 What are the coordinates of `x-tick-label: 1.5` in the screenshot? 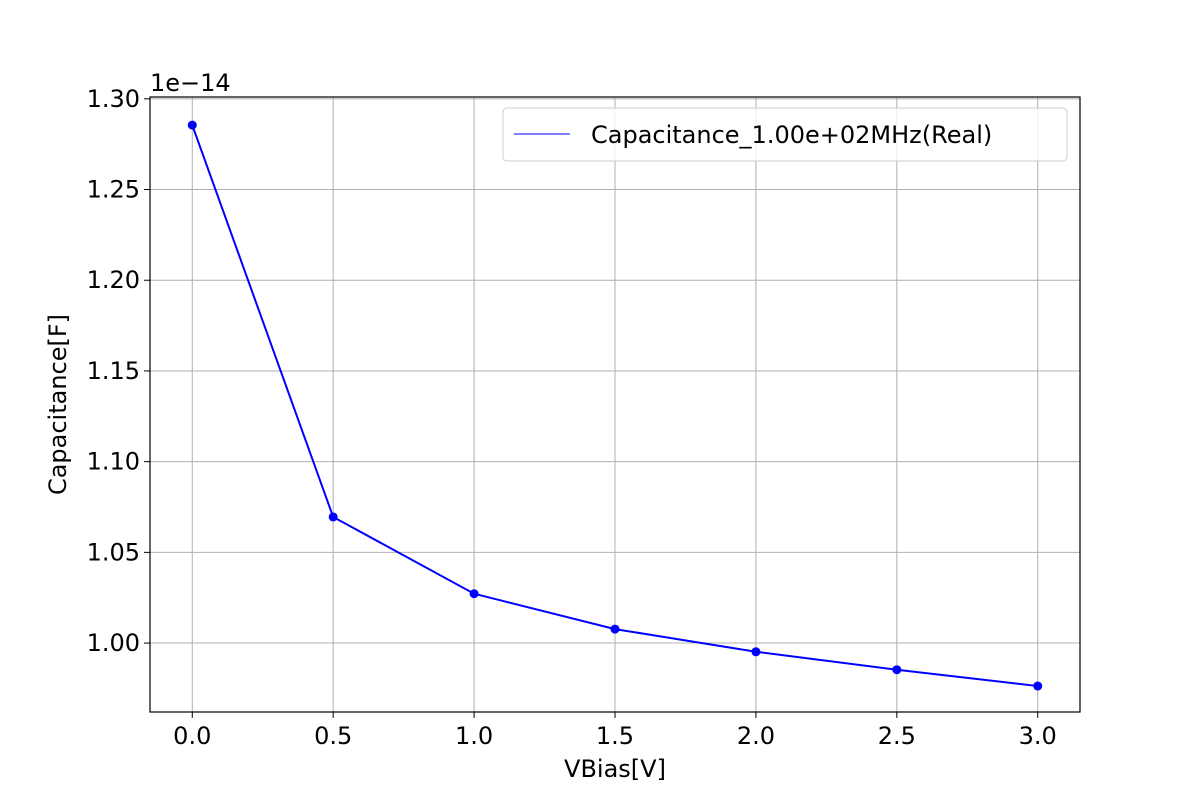 It's located at (615, 736).